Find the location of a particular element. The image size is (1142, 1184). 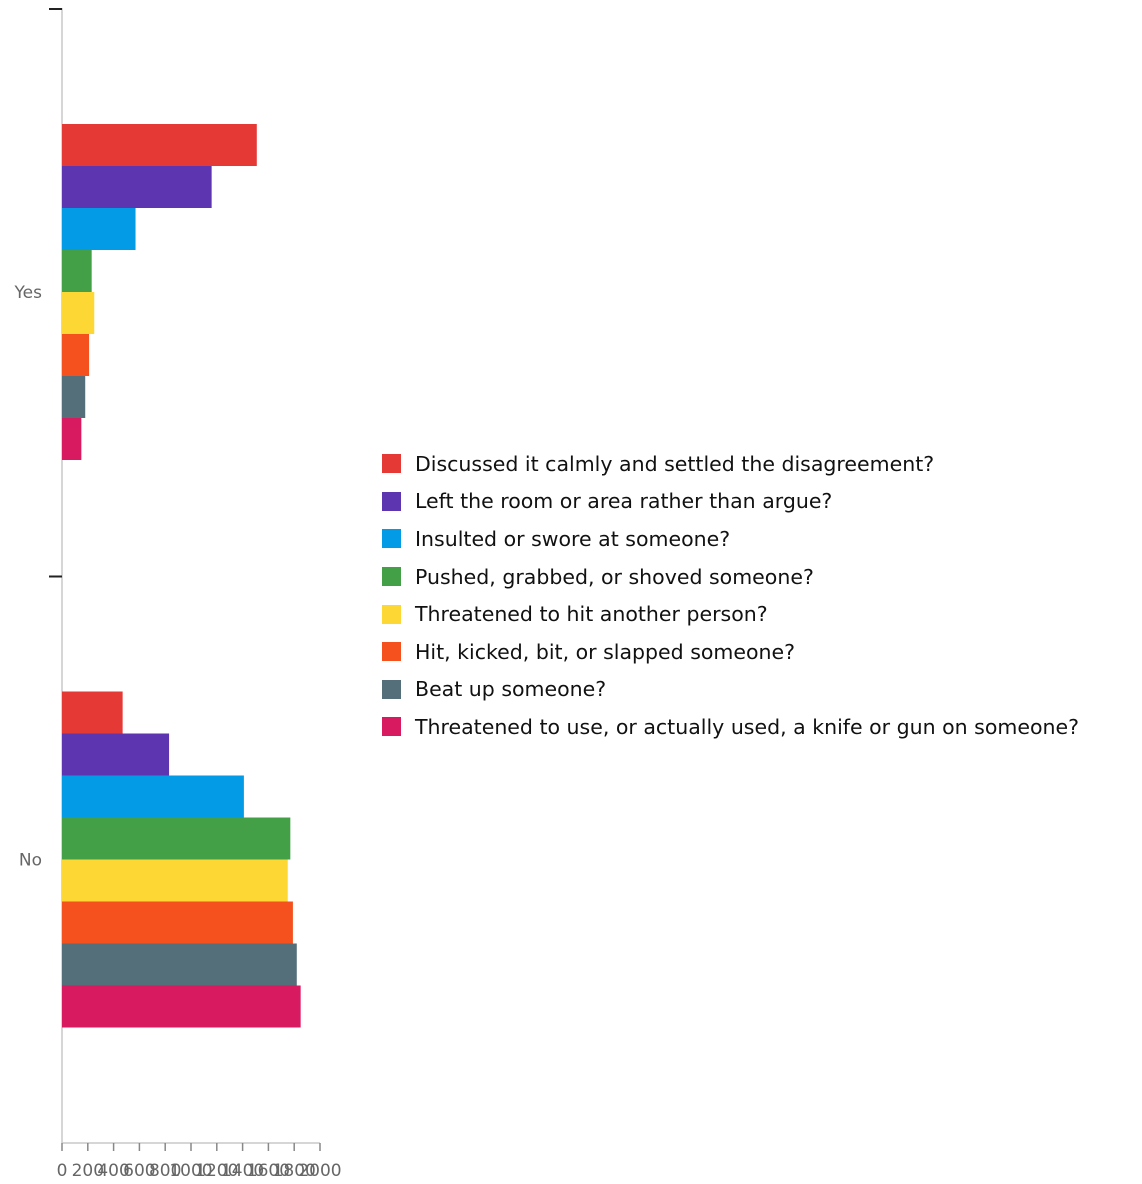

legend-label: Insulted or swore at someone? is located at coordinates (572, 539).